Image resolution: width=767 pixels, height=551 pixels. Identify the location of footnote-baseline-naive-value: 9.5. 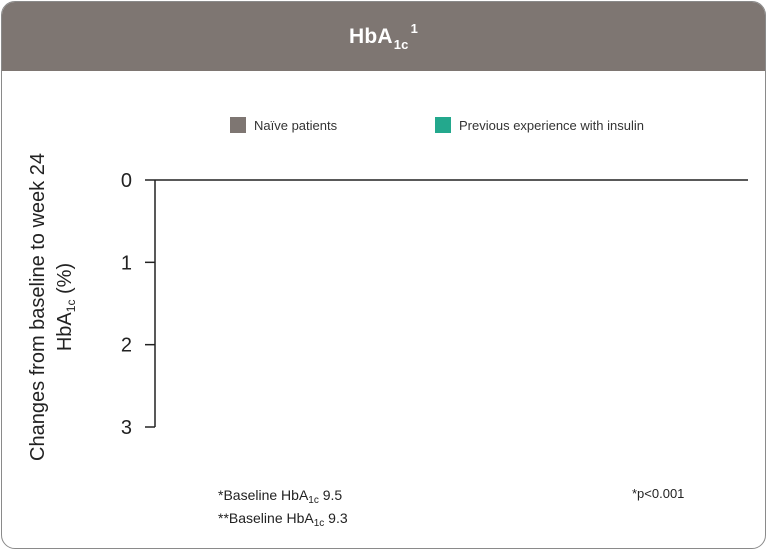
(330, 495).